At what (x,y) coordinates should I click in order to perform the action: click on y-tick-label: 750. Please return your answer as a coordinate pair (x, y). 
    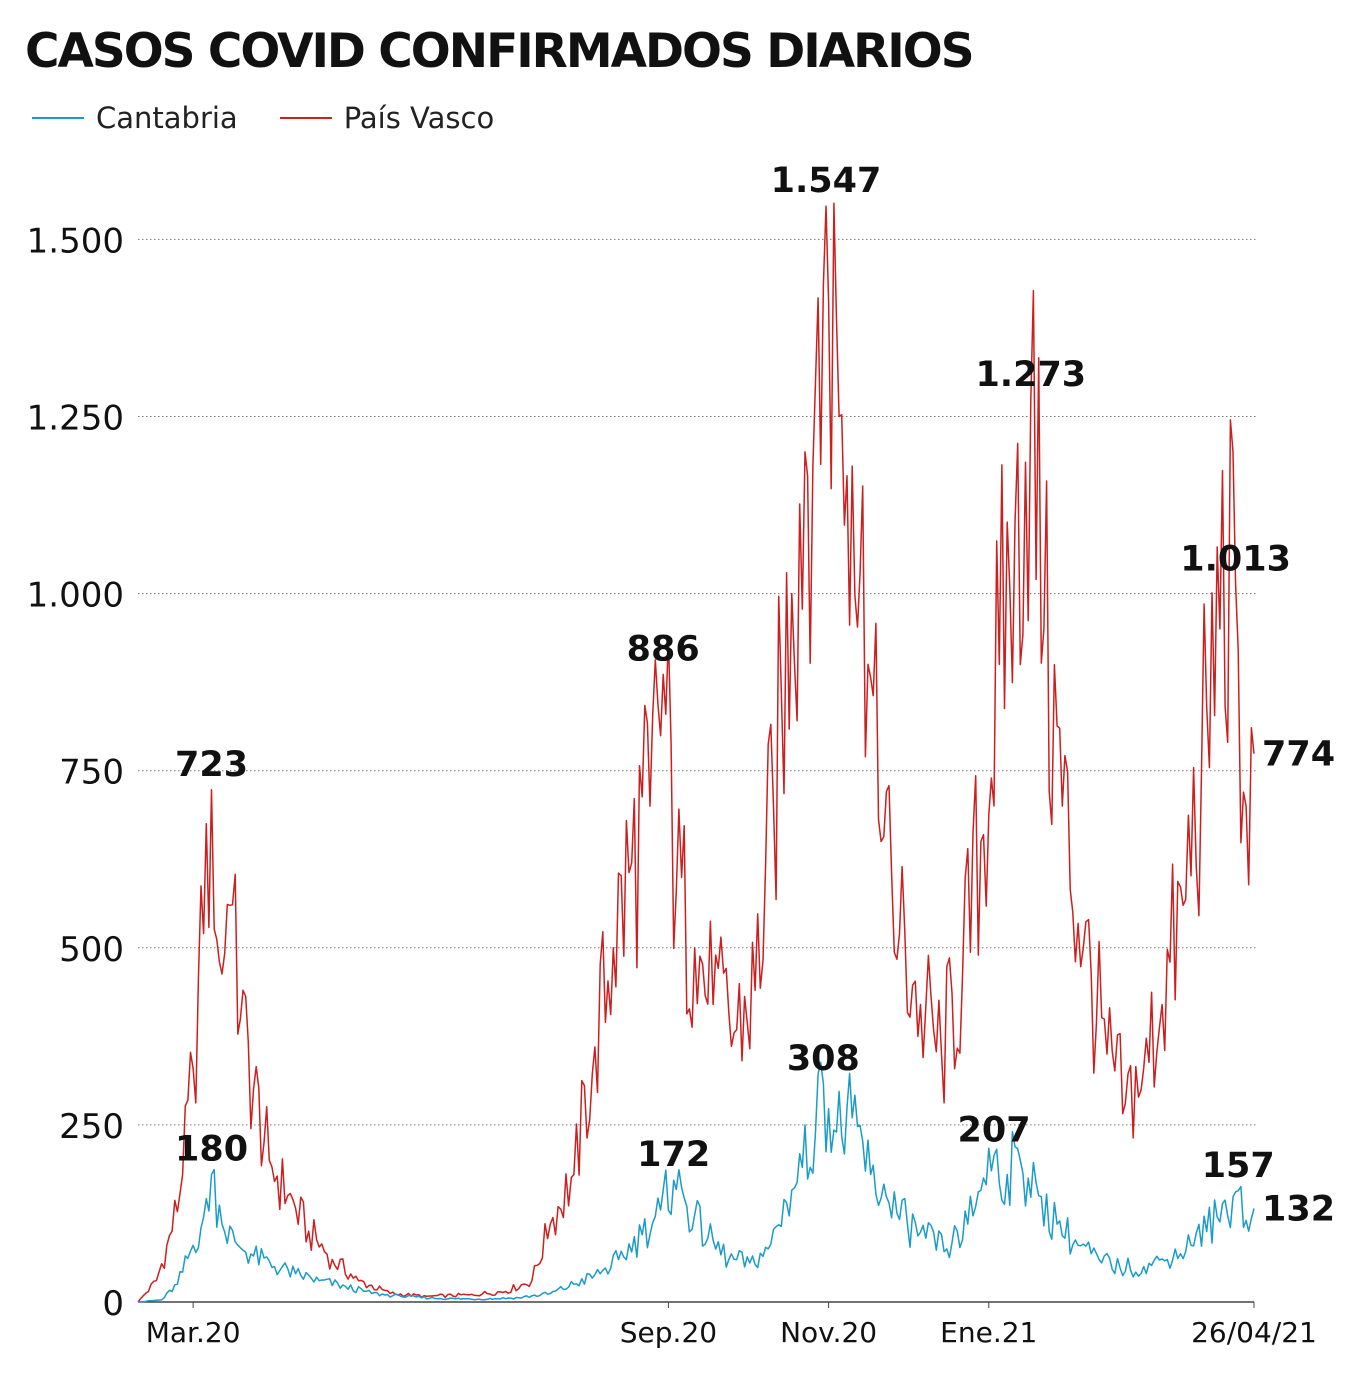
    Looking at the image, I should click on (91, 773).